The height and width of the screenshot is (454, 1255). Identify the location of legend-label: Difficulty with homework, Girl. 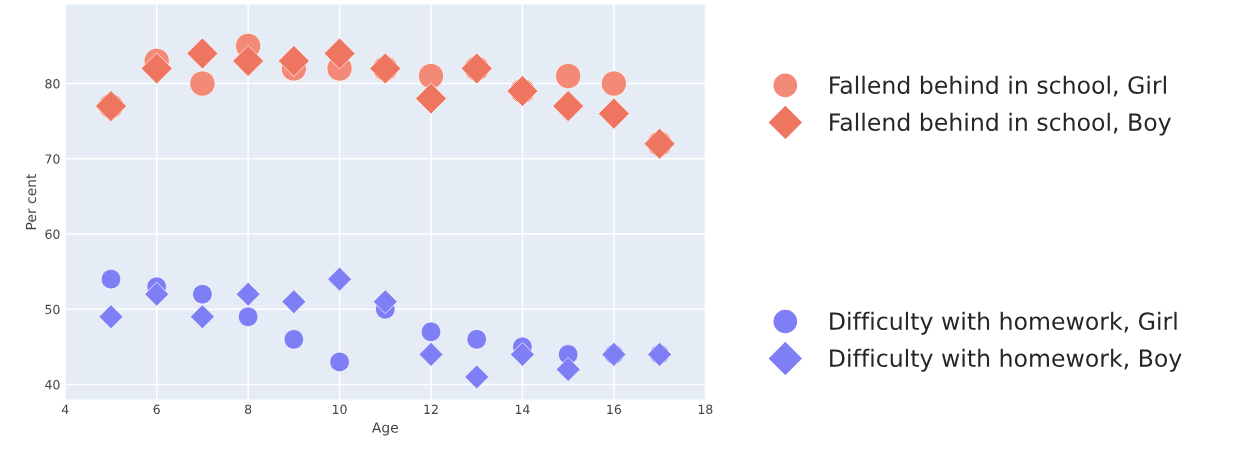
(1003, 323).